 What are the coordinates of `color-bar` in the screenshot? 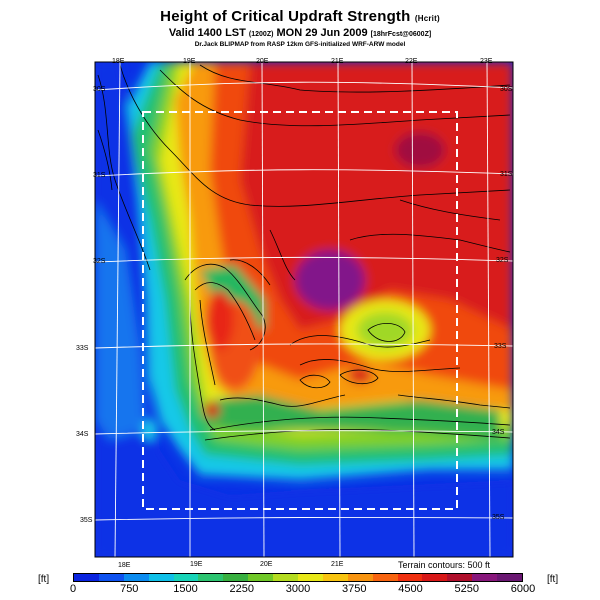 It's located at (298, 577).